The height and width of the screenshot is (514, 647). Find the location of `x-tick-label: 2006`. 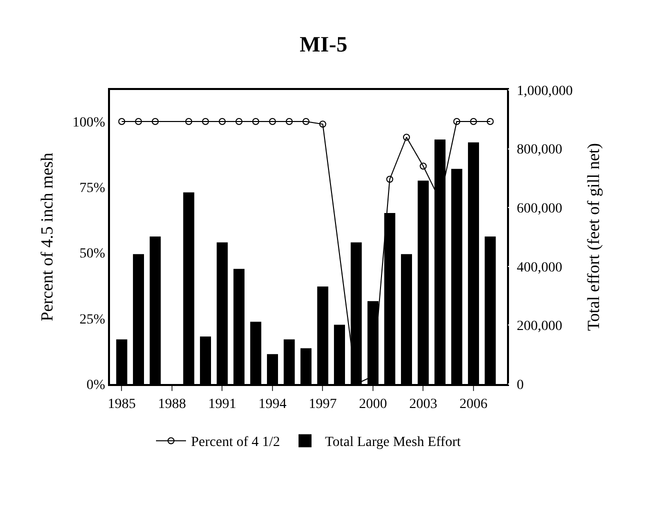

x-tick-label: 2006 is located at coordinates (474, 404).